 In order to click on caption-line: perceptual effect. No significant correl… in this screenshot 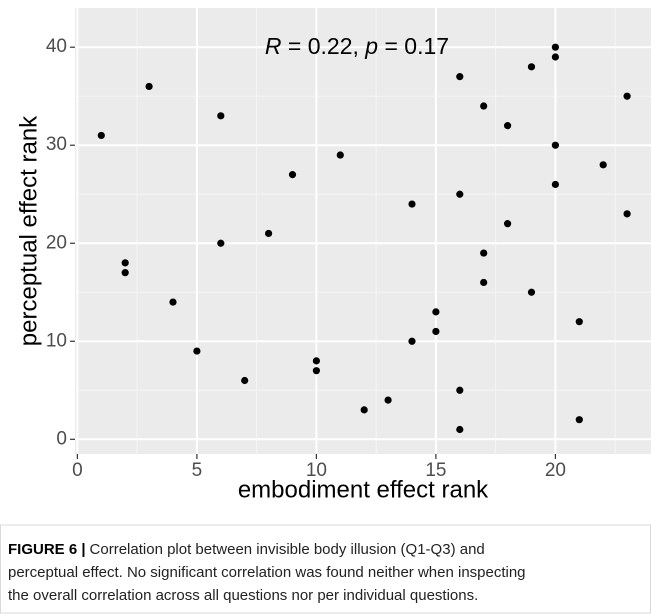, I will do `click(267, 572)`.